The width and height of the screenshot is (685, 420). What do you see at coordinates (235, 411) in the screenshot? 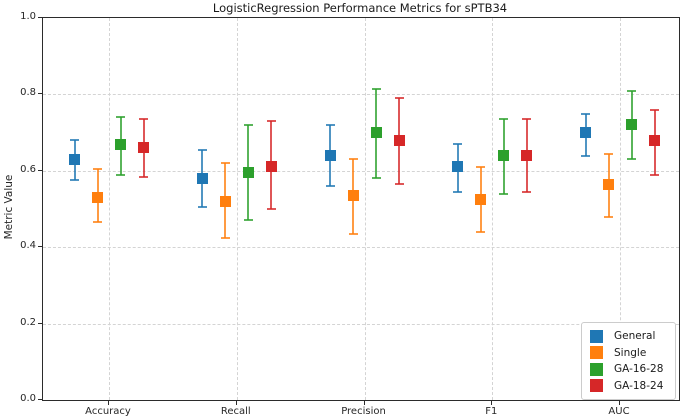
I see `x-tick-label: Recall` at bounding box center [235, 411].